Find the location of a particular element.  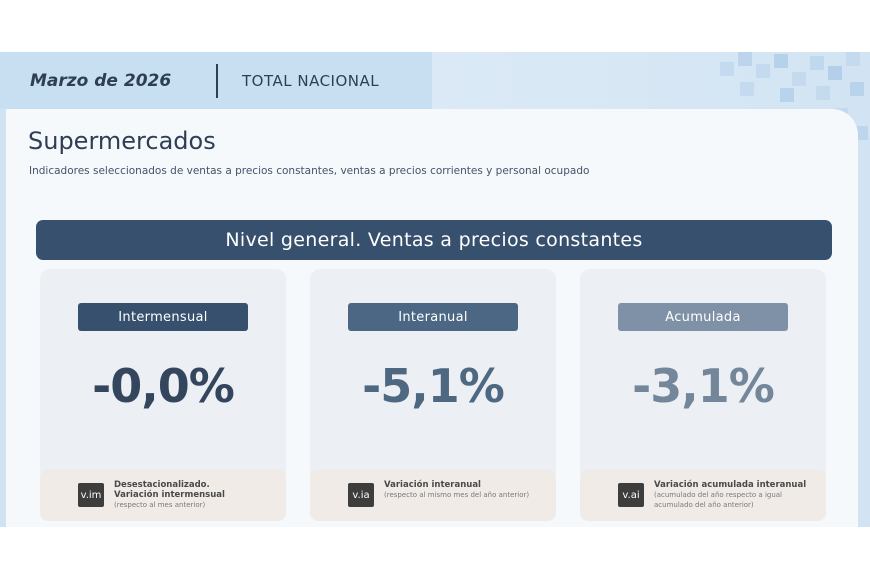

description-line: Desestacionalizado. is located at coordinates (162, 485).